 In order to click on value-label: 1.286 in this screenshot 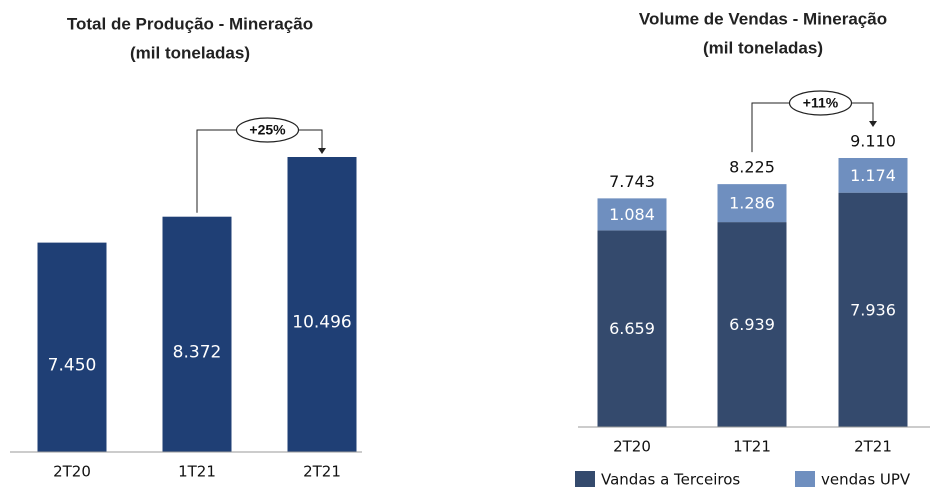, I will do `click(752, 203)`.